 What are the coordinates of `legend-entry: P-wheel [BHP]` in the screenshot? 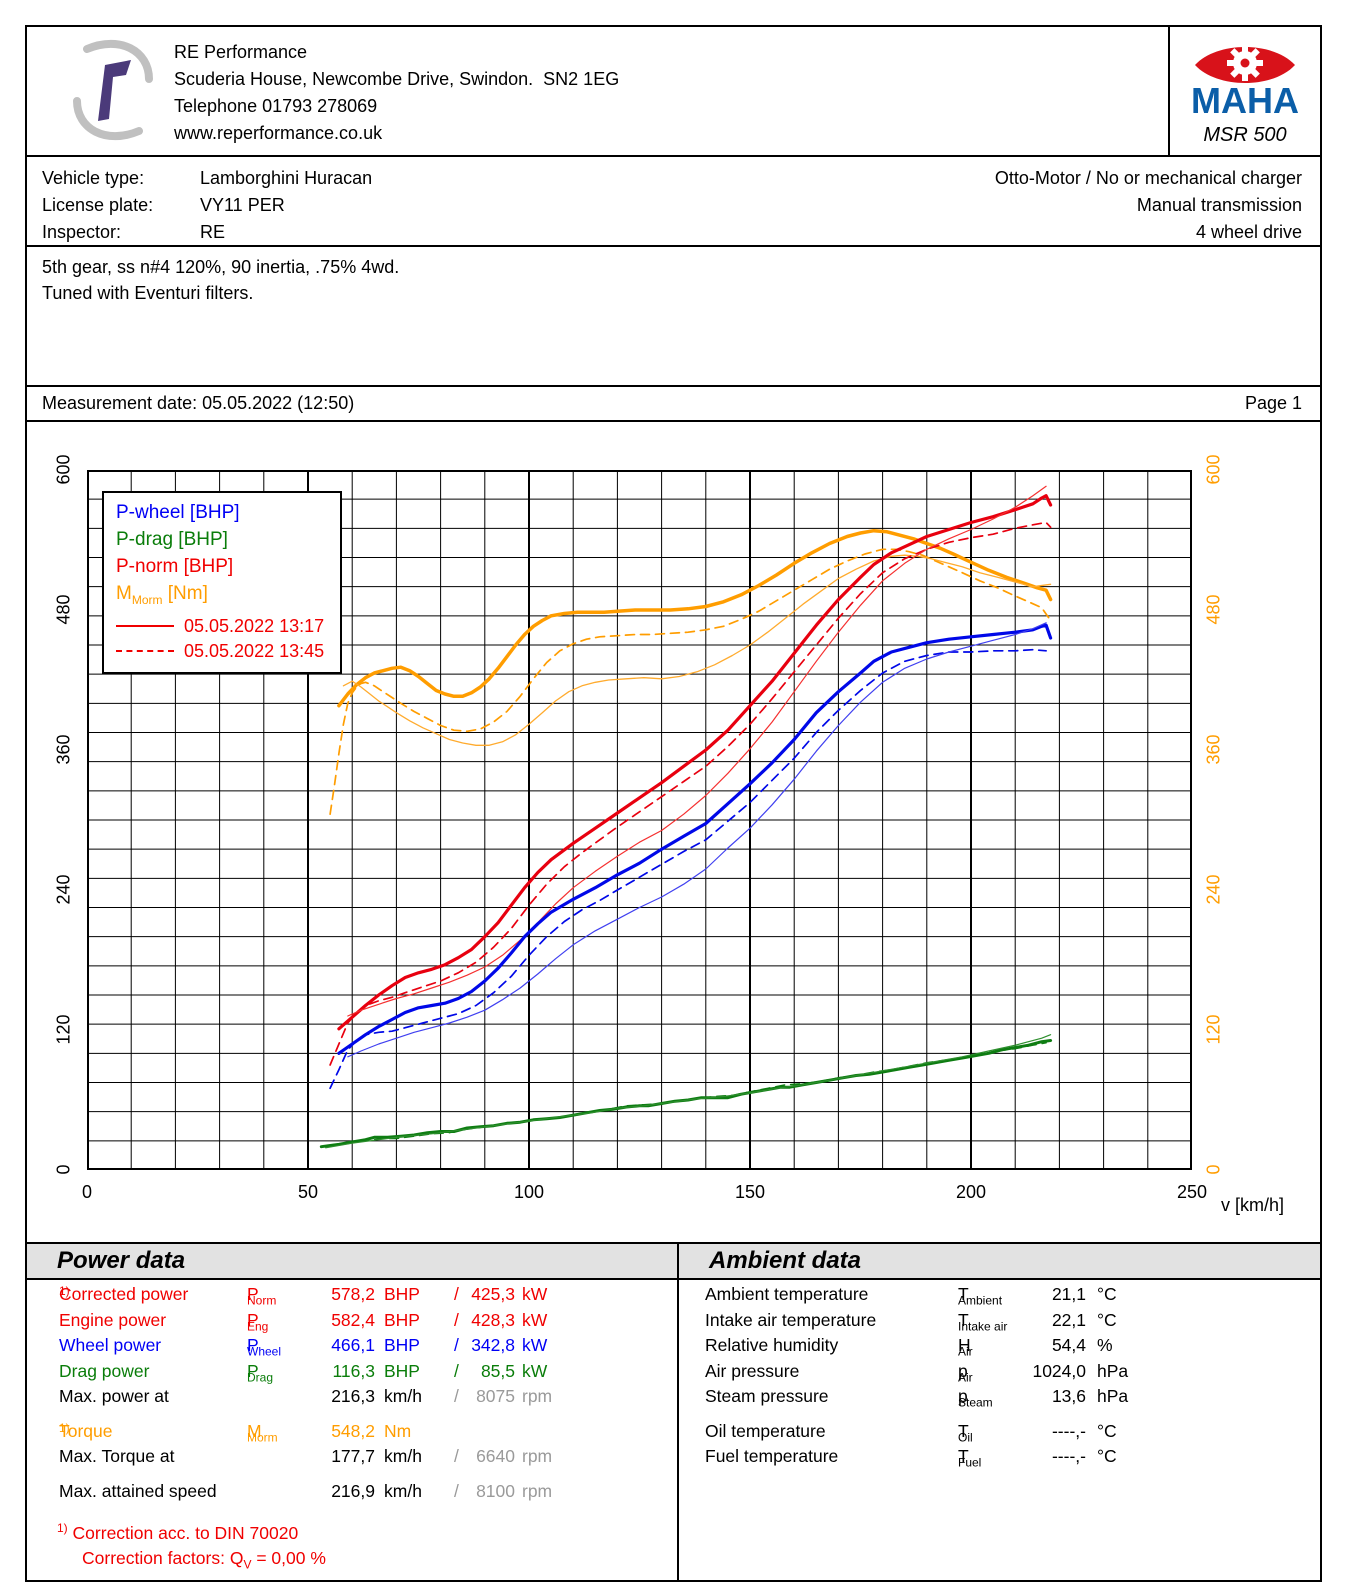 It's located at (178, 512).